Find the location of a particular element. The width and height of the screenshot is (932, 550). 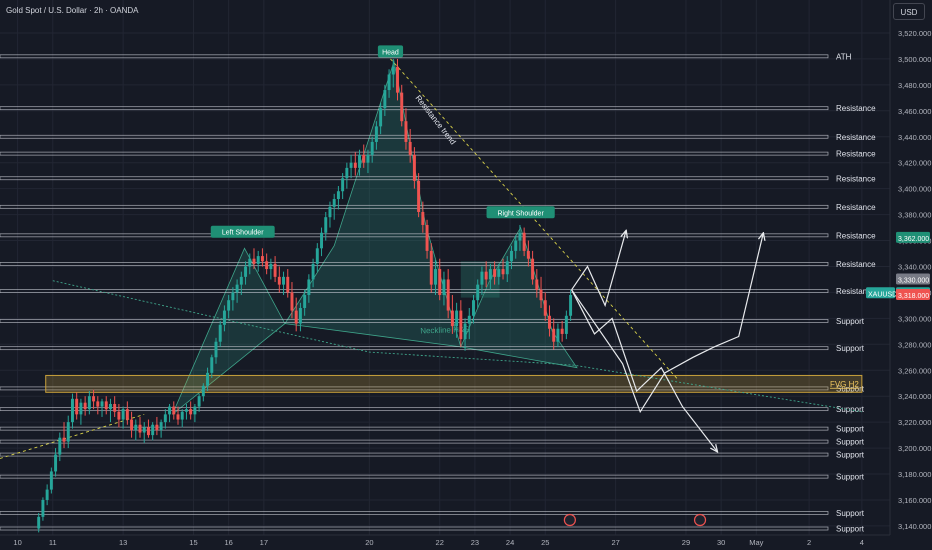

price-badge-label: 3,362.000 is located at coordinates (913, 239).